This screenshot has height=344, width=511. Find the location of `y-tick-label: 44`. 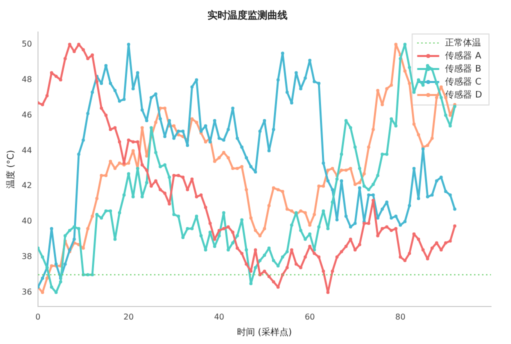

y-tick-label: 44 is located at coordinates (27, 150).